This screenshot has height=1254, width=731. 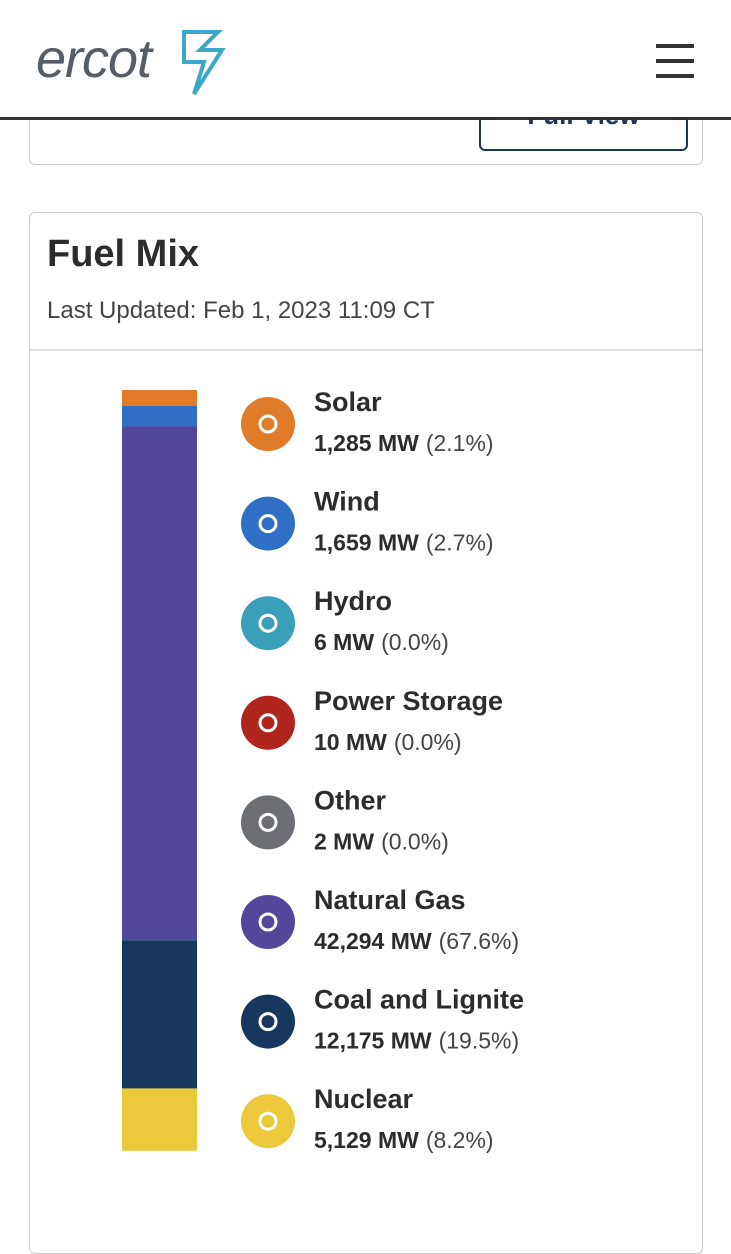 What do you see at coordinates (460, 443) in the screenshot?
I see `fuel-percent: (2.1%)` at bounding box center [460, 443].